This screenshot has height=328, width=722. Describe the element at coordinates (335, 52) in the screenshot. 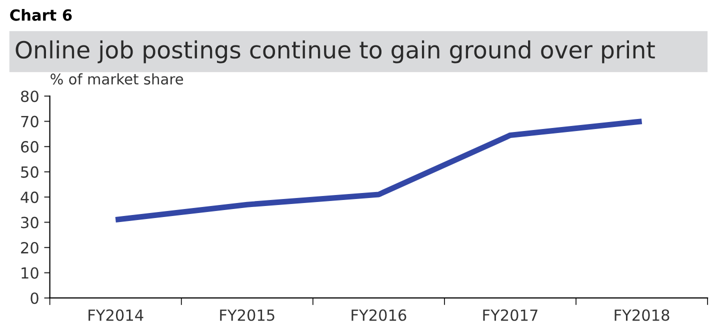

I see `chart-title: Online job postings continue to gain ground over print` at that location.